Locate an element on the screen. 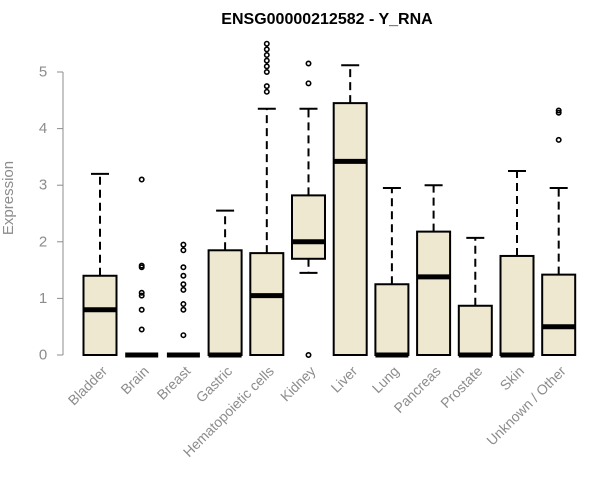 The image size is (600, 500). x-tick-label: Lung is located at coordinates (385, 379).